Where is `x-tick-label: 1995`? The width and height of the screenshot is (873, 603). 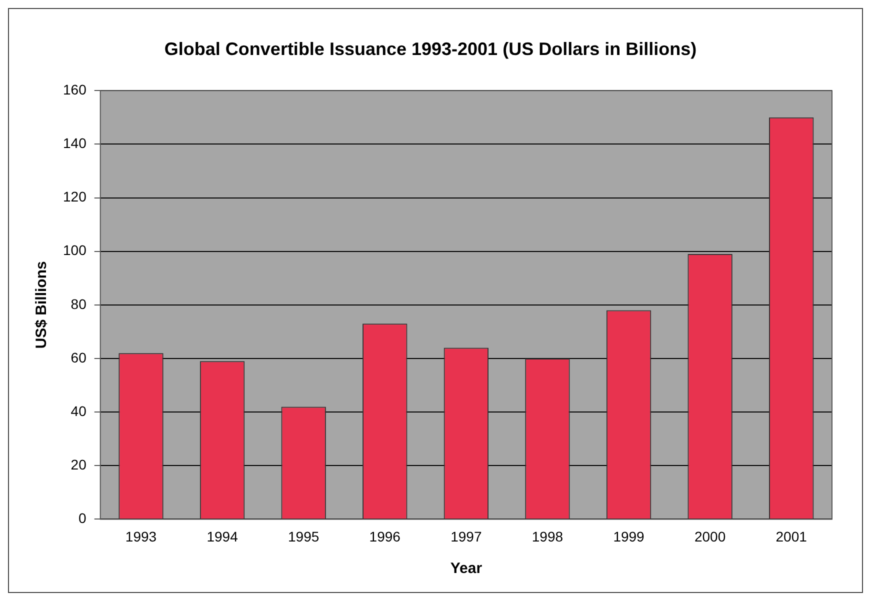
x-tick-label: 1995 is located at coordinates (304, 536).